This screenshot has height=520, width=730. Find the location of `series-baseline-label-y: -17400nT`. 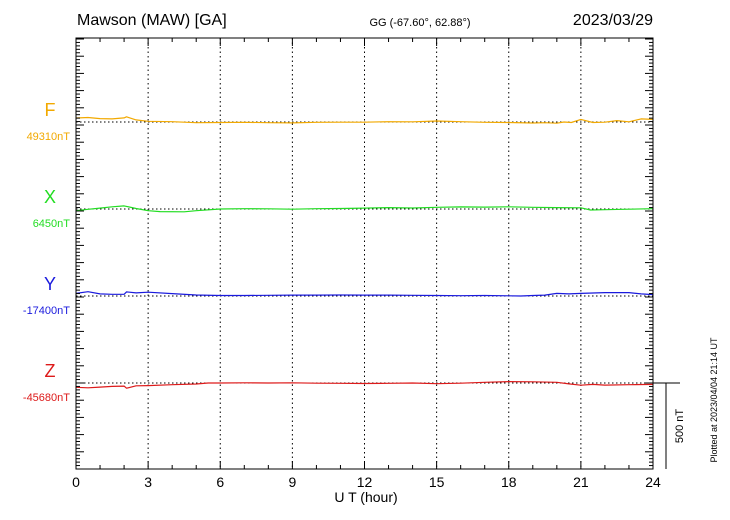

series-baseline-label-y: -17400nT is located at coordinates (46, 311).